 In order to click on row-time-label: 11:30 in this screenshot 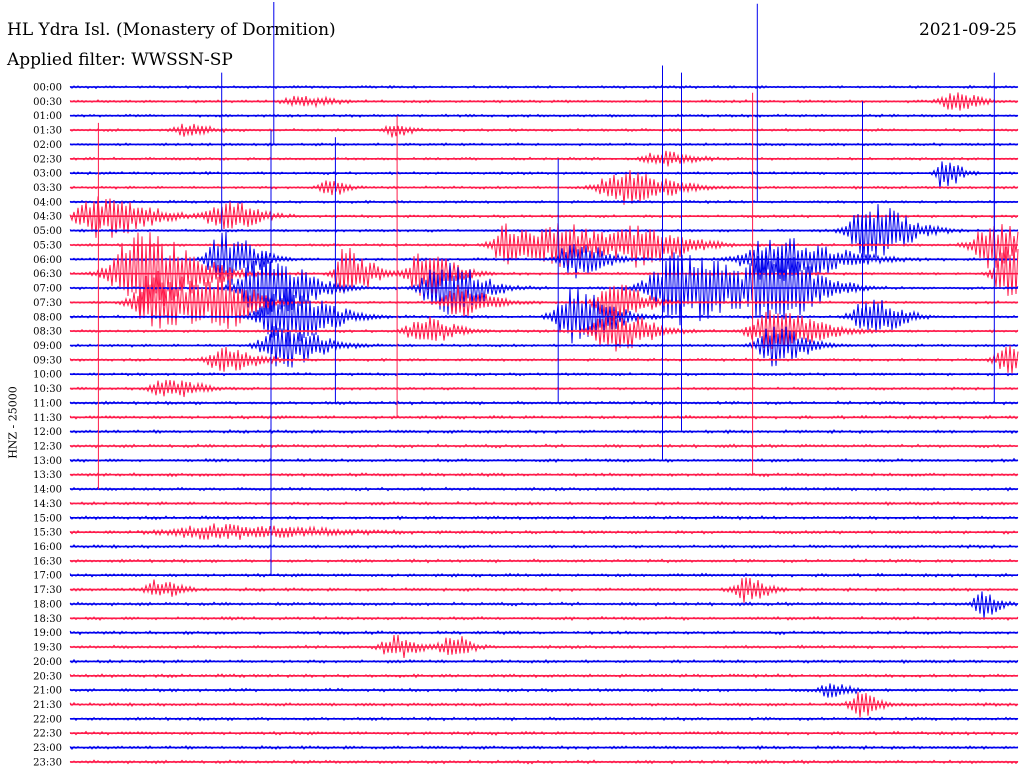, I will do `click(47, 418)`.